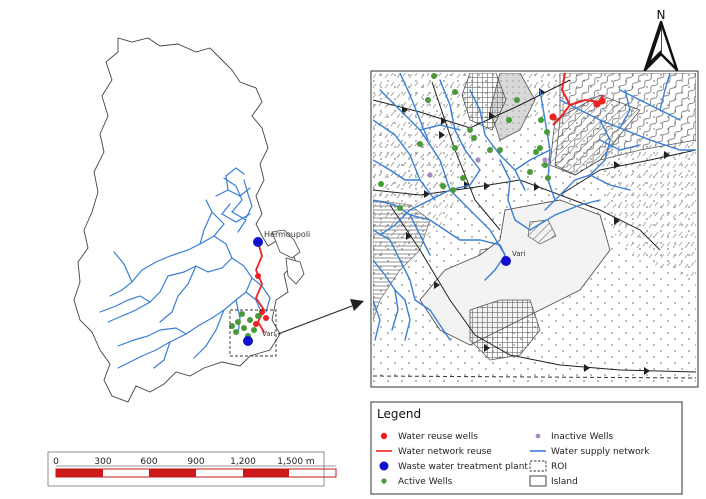 The height and width of the screenshot is (499, 706). I want to click on scale-tick: 0, so click(56, 462).